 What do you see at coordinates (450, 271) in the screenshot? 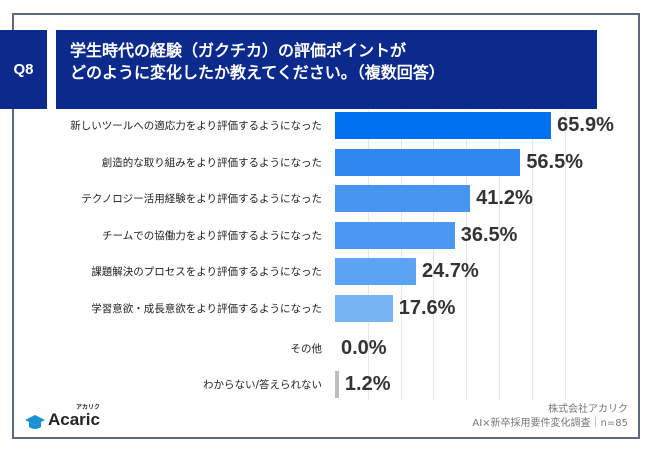
I see `value-label: 24.7%` at bounding box center [450, 271].